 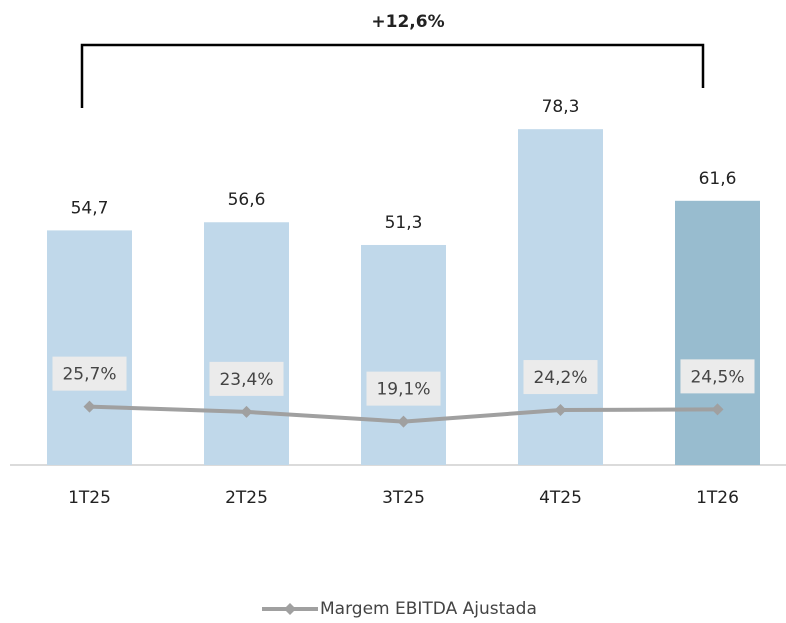 What do you see at coordinates (246, 498) in the screenshot?
I see `x-tick-label: 2T25` at bounding box center [246, 498].